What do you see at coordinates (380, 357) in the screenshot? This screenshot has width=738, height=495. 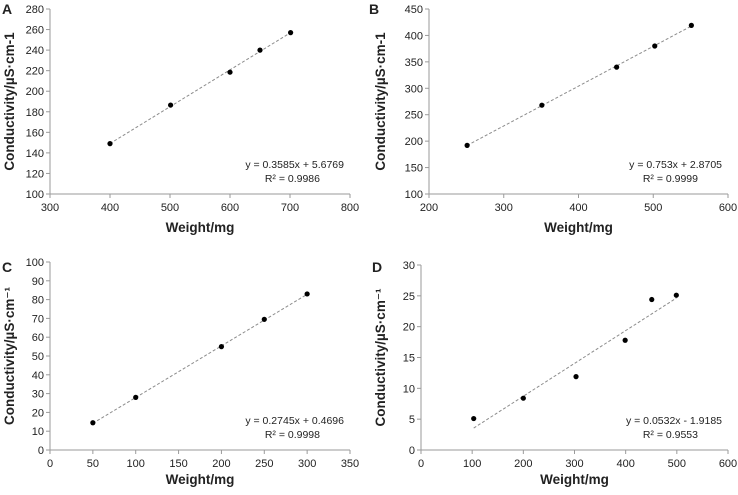 I see `y-axis-title: Conductivity/µS·cm⁻¹` at bounding box center [380, 357].